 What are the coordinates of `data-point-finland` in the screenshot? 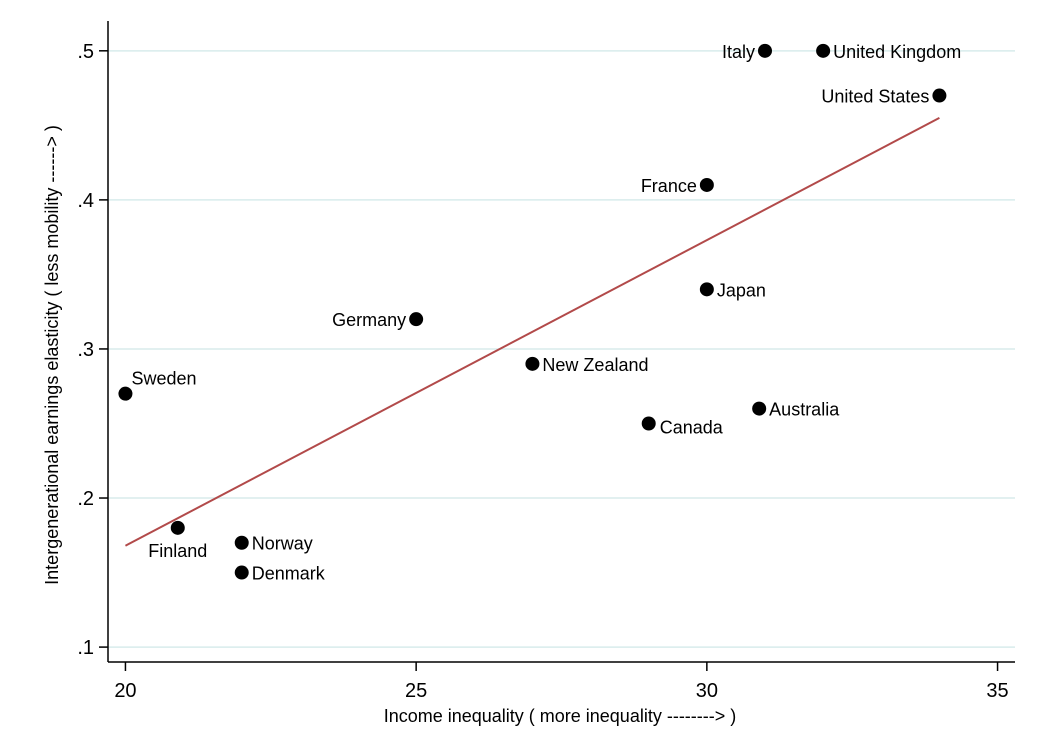 It's located at (177, 527).